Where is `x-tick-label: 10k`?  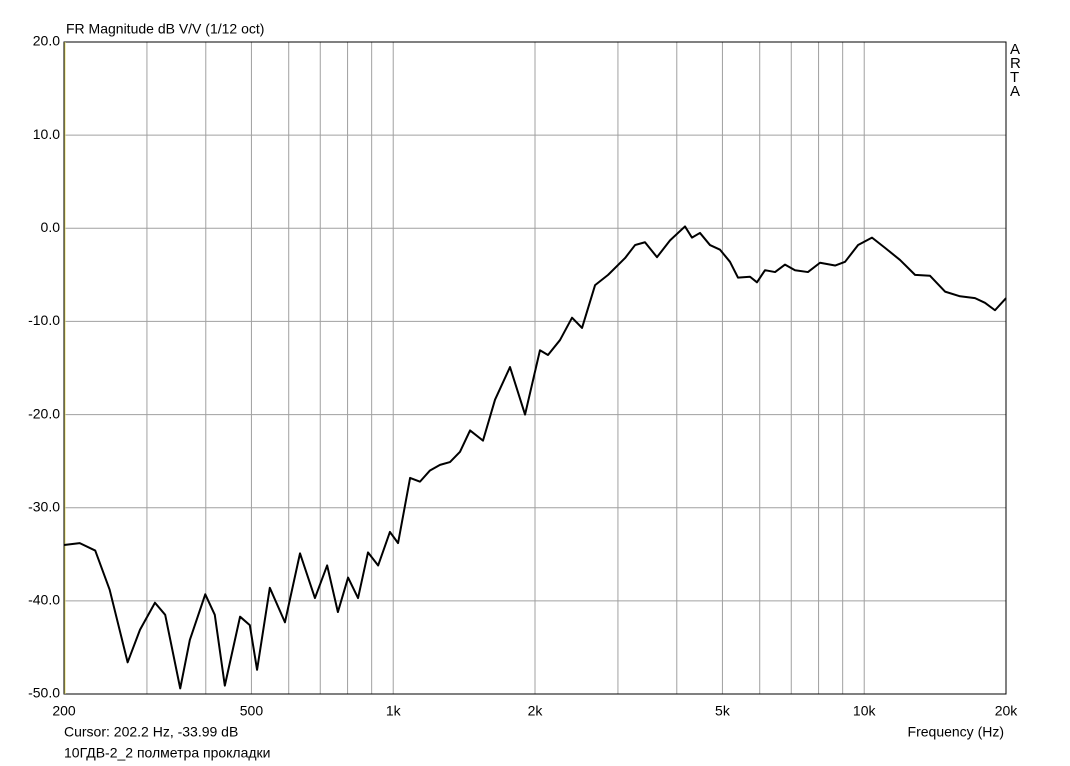 x-tick-label: 10k is located at coordinates (865, 711).